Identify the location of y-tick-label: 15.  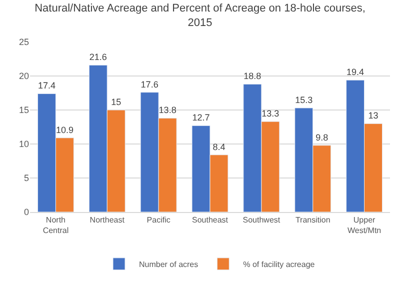
(23, 110).